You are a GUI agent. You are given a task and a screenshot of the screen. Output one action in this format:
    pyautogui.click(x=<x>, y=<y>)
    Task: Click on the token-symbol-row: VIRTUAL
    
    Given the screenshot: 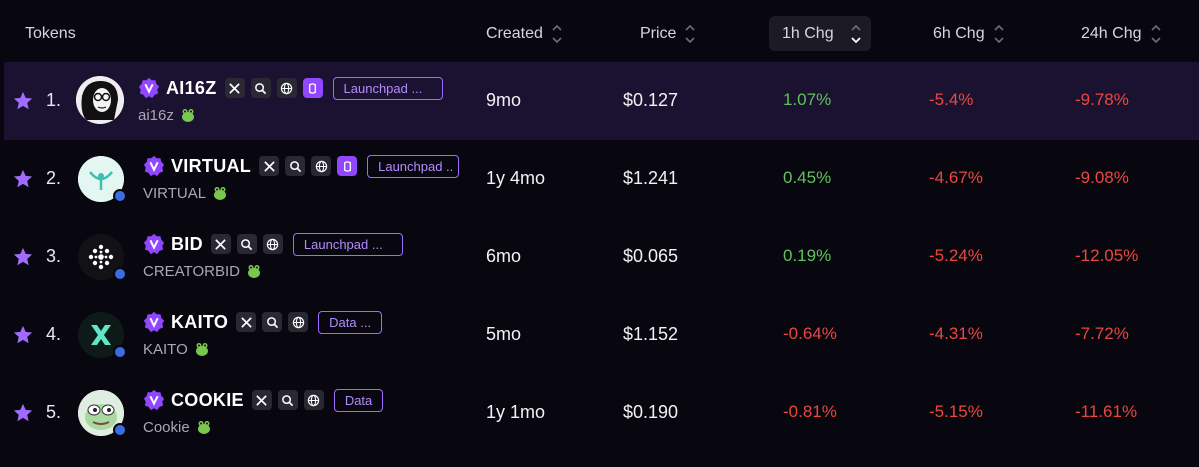 What is the action you would take?
    pyautogui.click(x=186, y=193)
    